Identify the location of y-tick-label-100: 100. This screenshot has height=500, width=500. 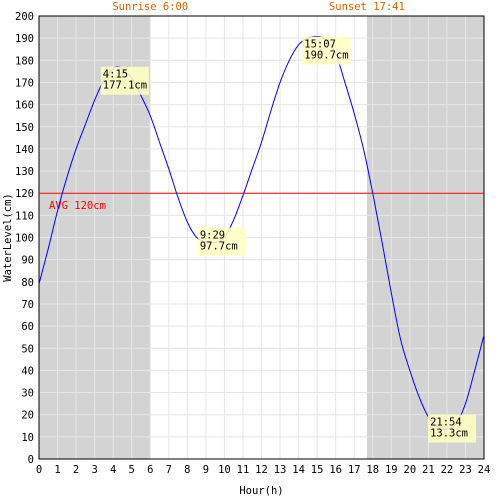
(24, 239).